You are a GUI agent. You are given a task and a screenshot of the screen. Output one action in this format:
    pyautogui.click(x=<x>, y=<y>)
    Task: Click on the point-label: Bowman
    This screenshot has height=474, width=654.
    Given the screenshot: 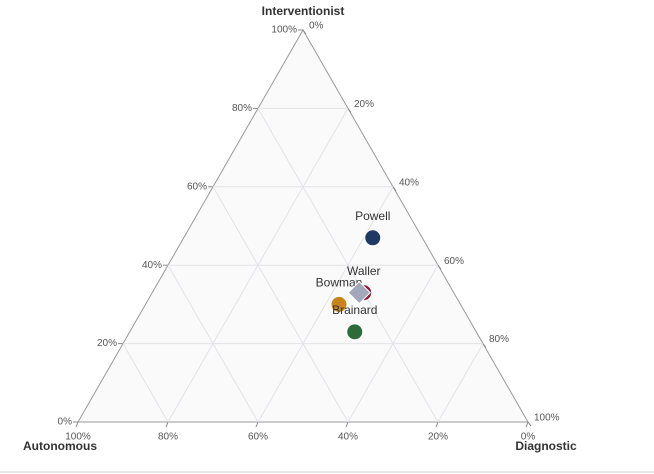 What is the action you would take?
    pyautogui.click(x=339, y=283)
    